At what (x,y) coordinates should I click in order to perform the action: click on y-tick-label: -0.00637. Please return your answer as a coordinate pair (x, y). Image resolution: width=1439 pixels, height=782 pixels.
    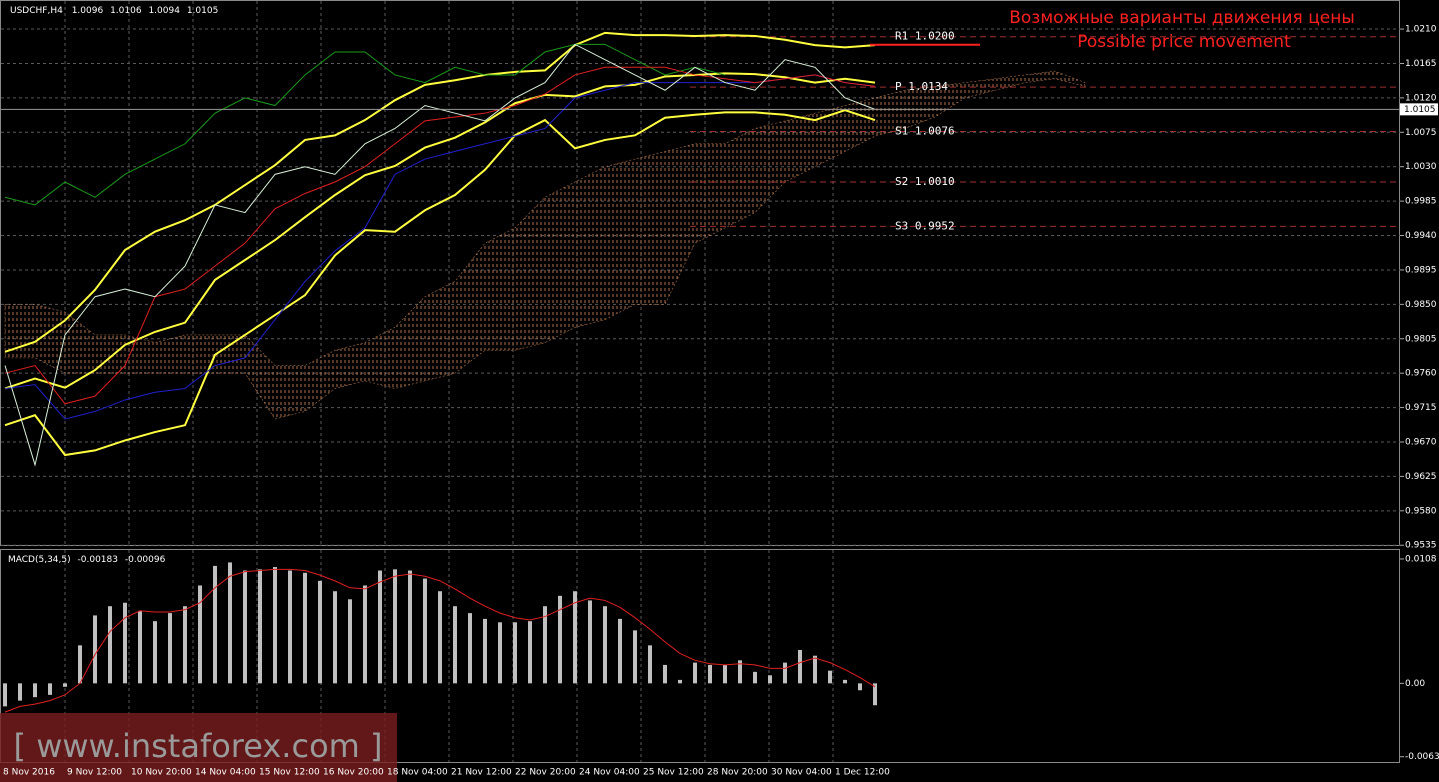
    Looking at the image, I should click on (1422, 757).